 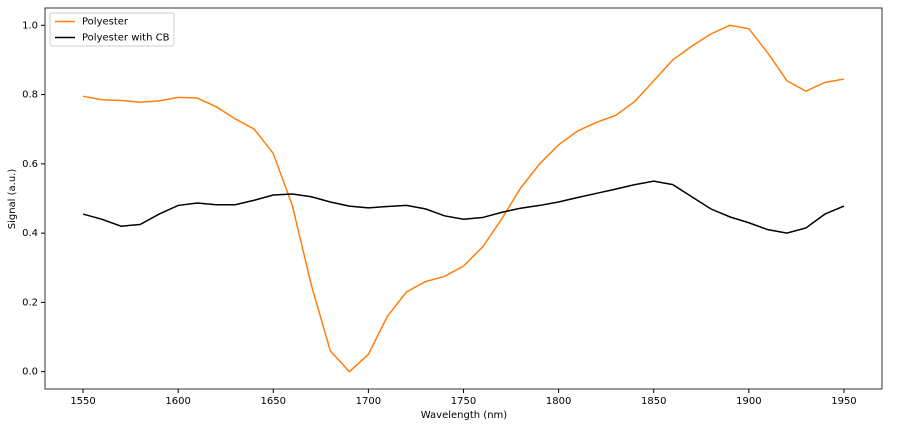 I want to click on legend-label: Polyester with CB, so click(x=126, y=38).